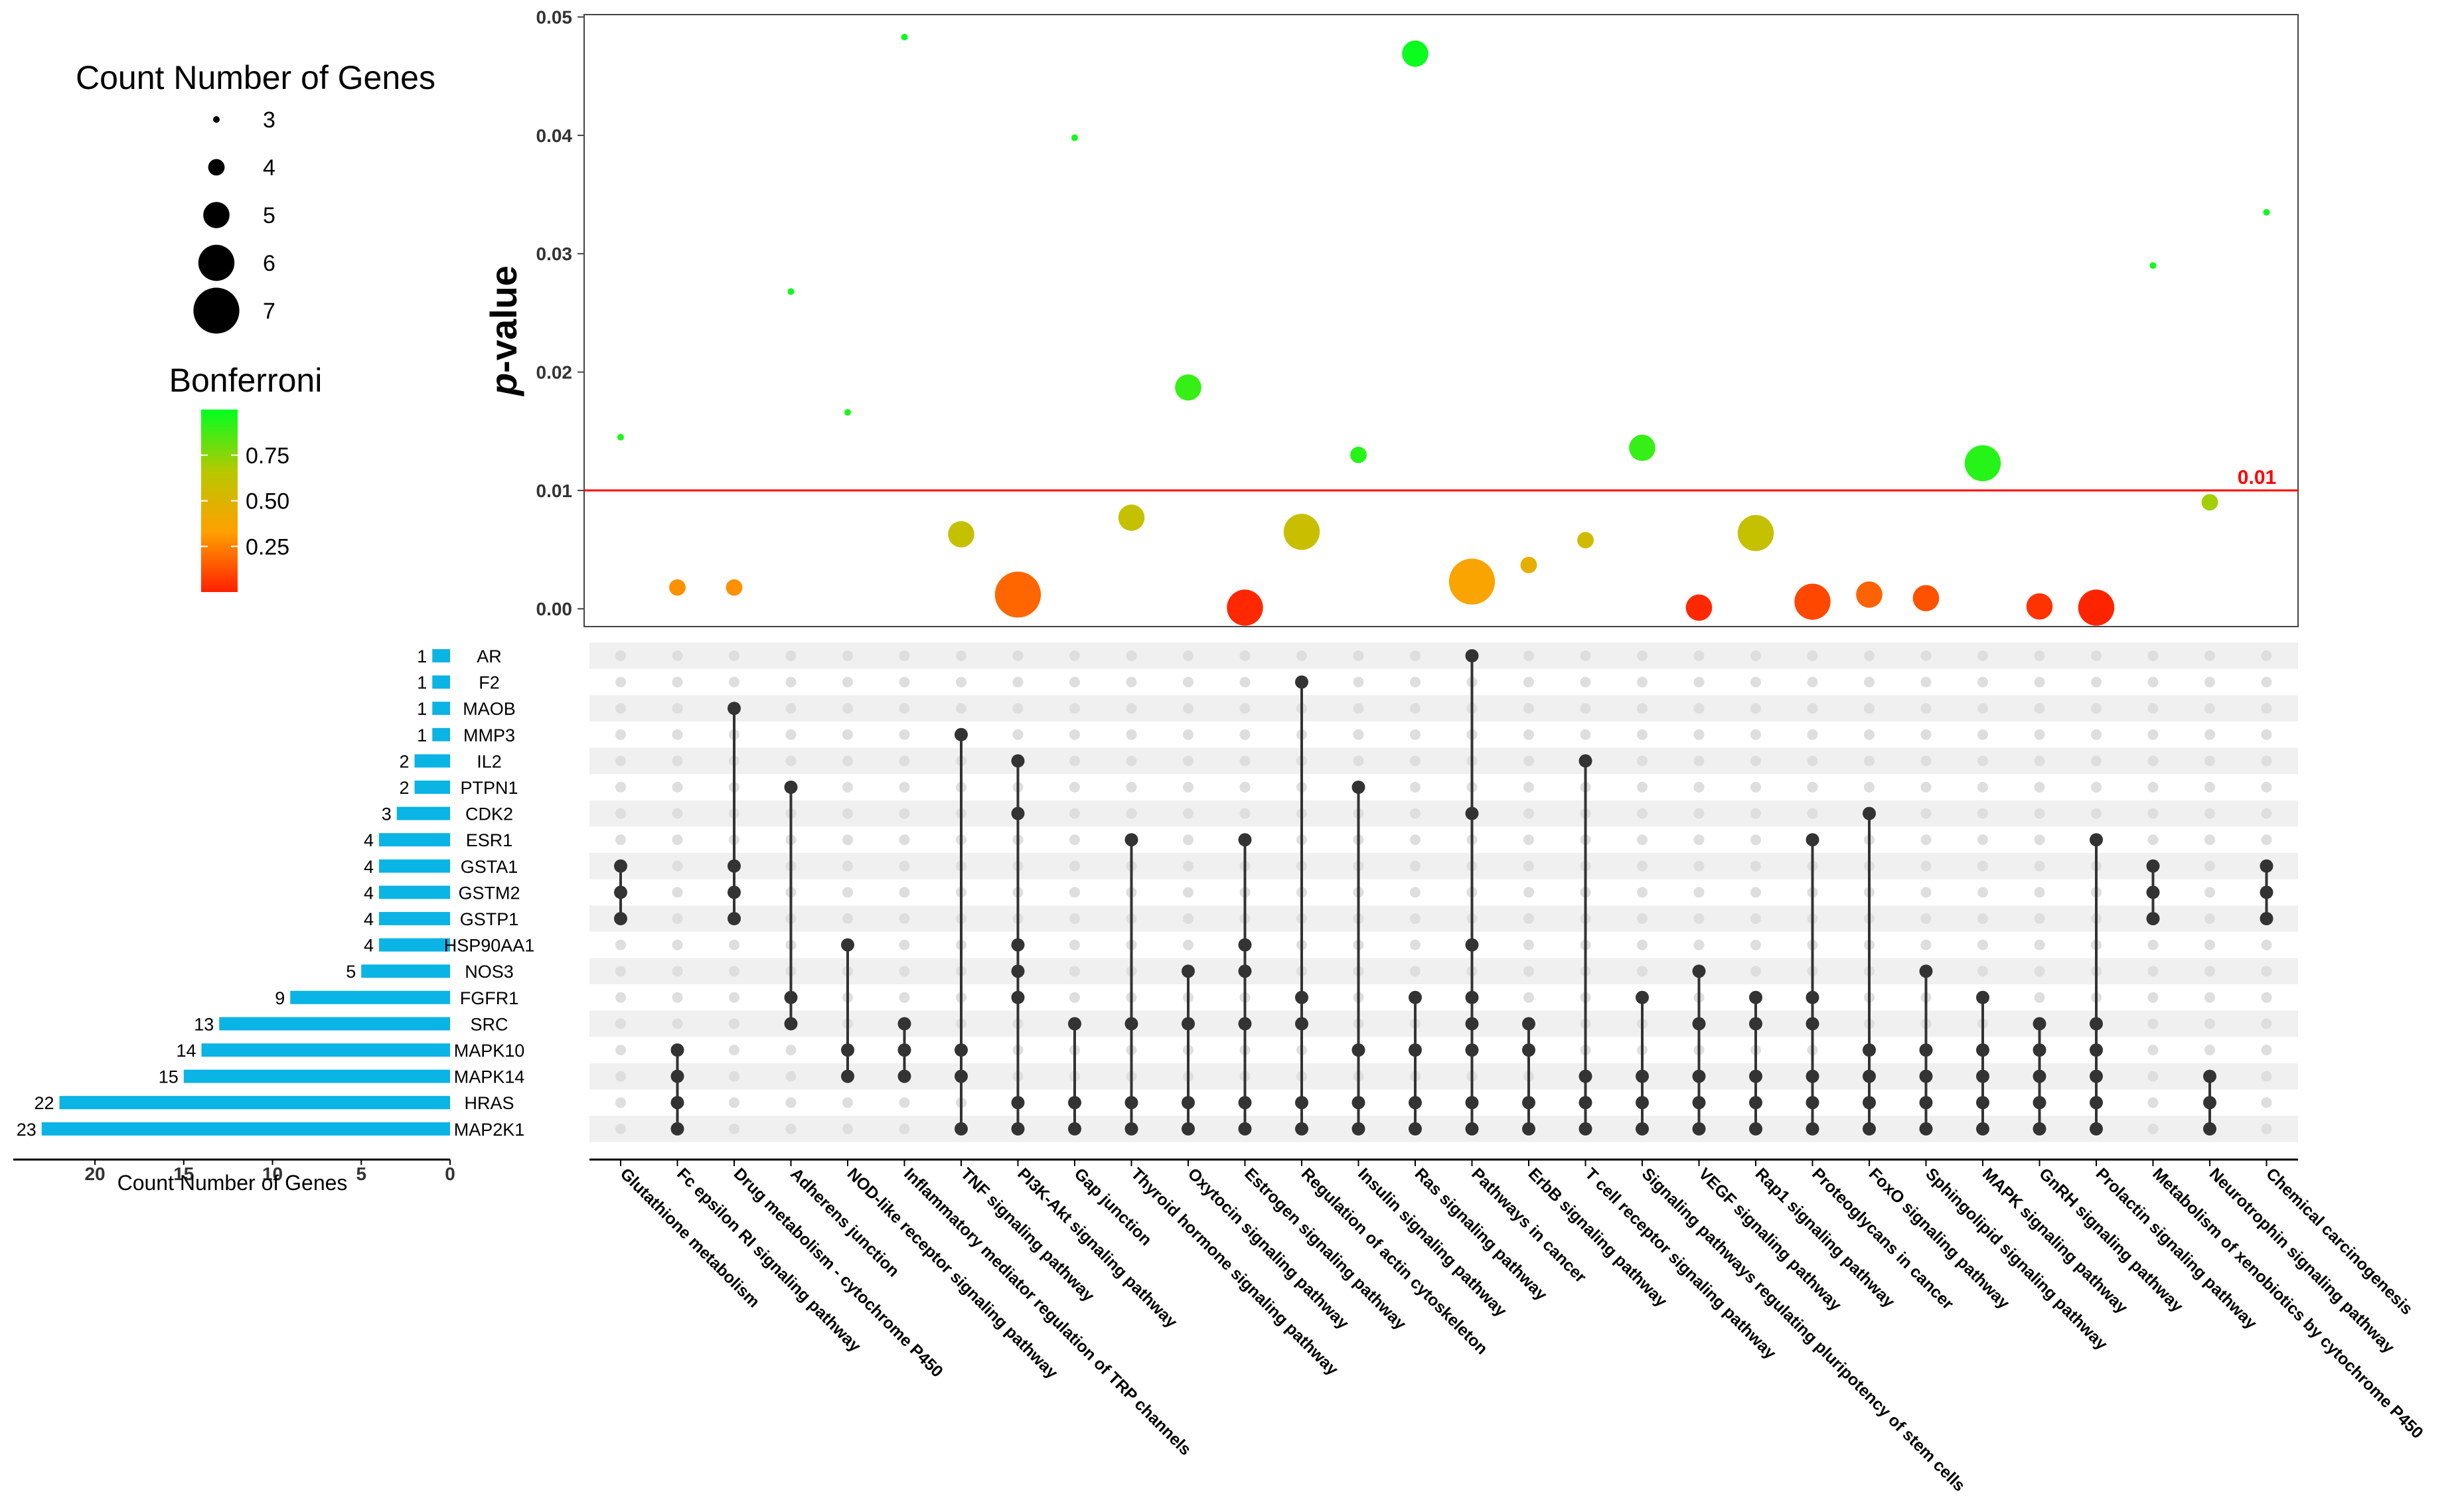 This screenshot has width=2464, height=1512. Describe the element at coordinates (489, 1103) in the screenshot. I see `gene-label: HRAS` at that location.